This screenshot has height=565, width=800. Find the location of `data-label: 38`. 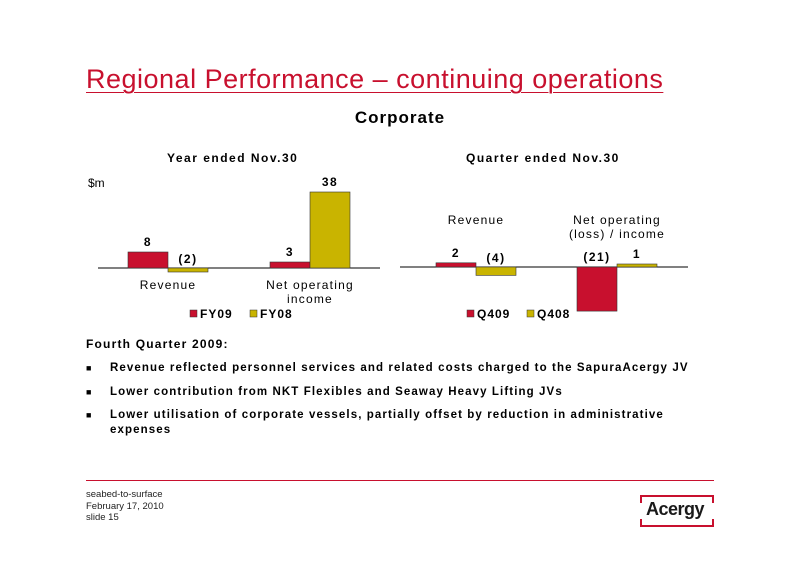

data-label: 38 is located at coordinates (330, 182).